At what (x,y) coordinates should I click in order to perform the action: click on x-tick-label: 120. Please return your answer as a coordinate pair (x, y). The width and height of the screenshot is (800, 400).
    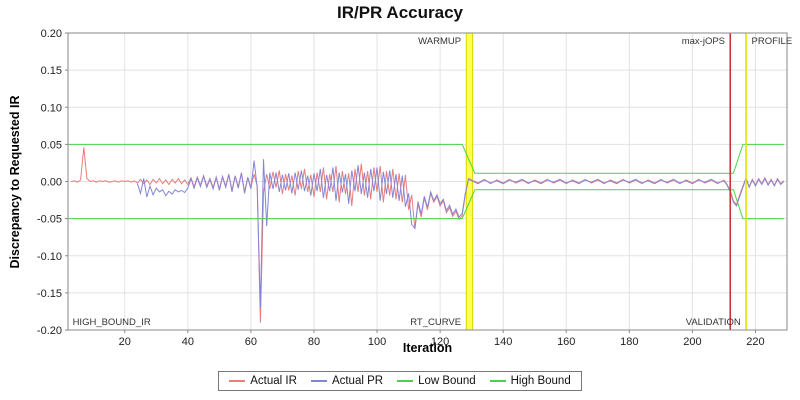
    Looking at the image, I should click on (440, 342).